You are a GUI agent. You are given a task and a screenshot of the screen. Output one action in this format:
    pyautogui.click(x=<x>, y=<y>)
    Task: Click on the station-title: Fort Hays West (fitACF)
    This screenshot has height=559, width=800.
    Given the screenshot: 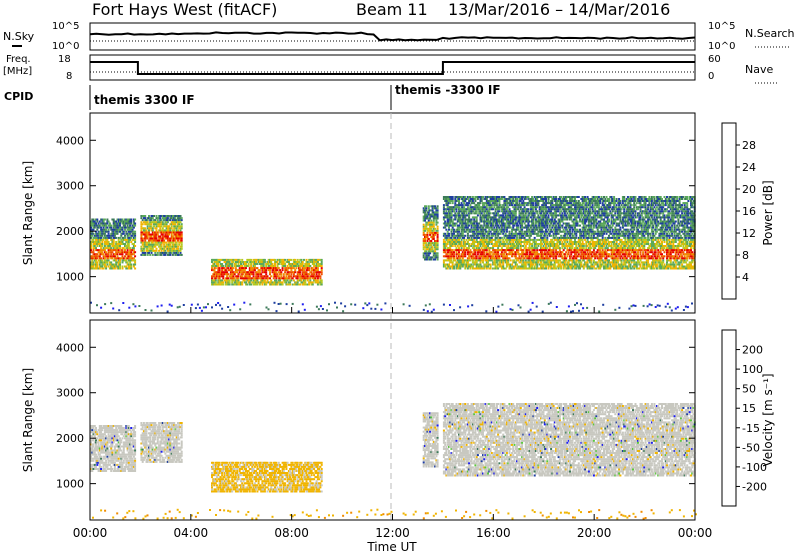 What is the action you would take?
    pyautogui.click(x=184, y=9)
    